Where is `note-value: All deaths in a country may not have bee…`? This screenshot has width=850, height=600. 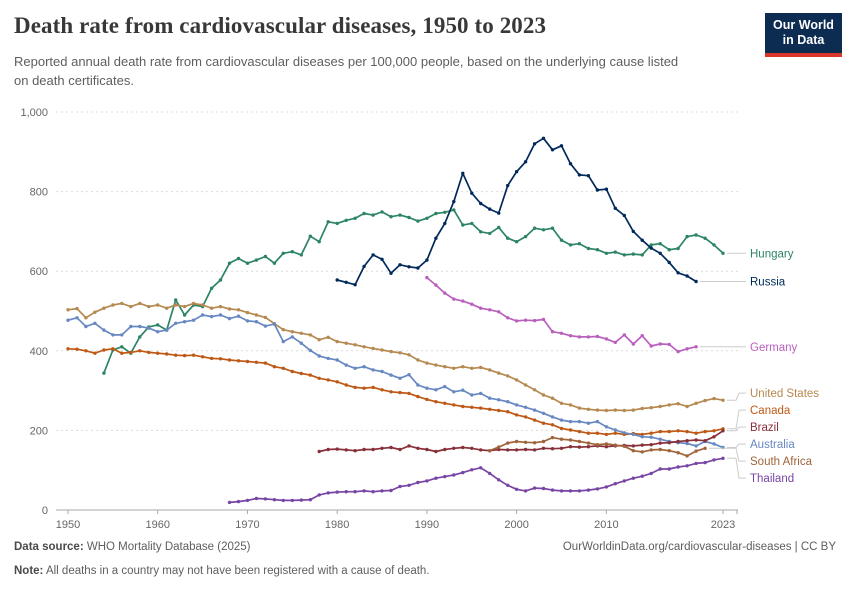
note-value: All deaths in a country may not have bee… is located at coordinates (237, 571).